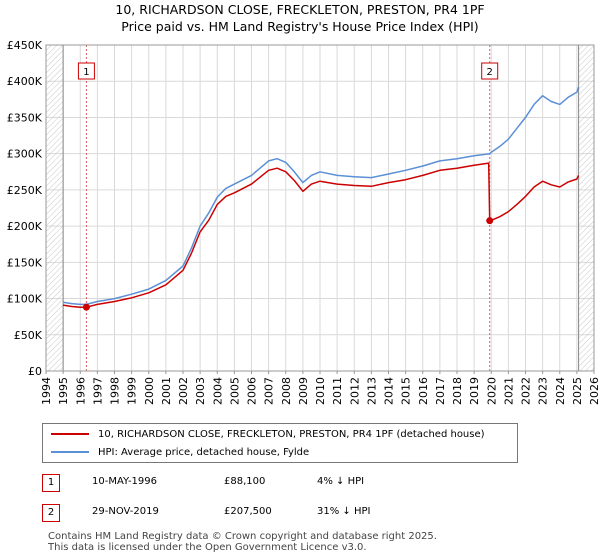  What do you see at coordinates (25, 262) in the screenshot?
I see `y-tick-label: £150K` at bounding box center [25, 262].